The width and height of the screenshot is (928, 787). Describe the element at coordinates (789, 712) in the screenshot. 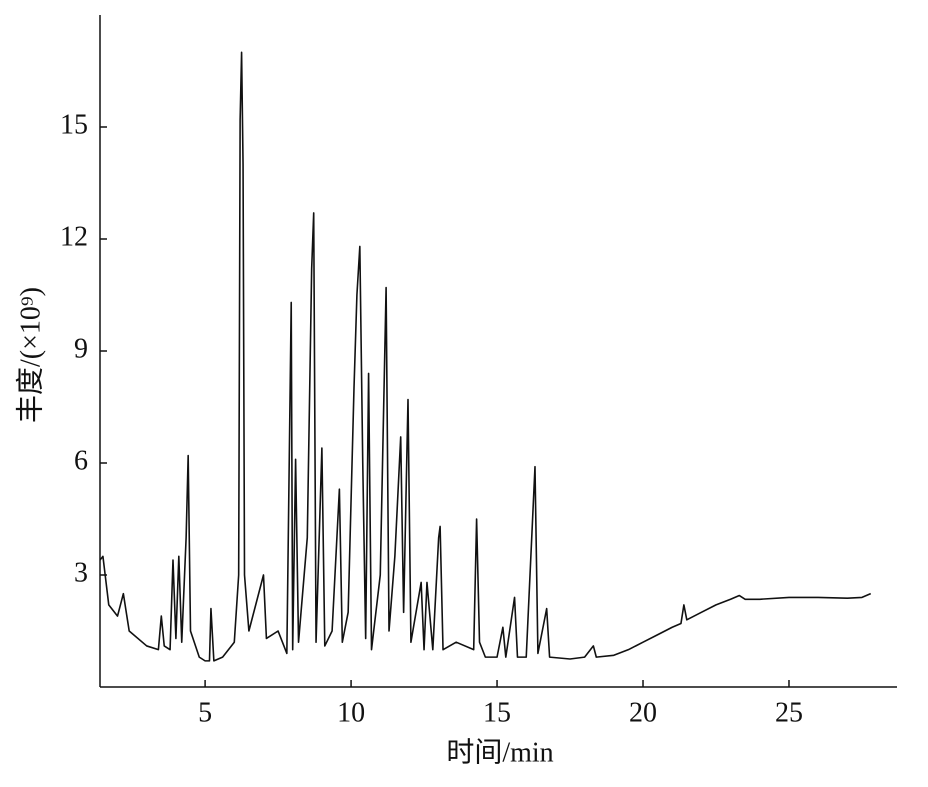

I see `x-tick-label: 25` at that location.